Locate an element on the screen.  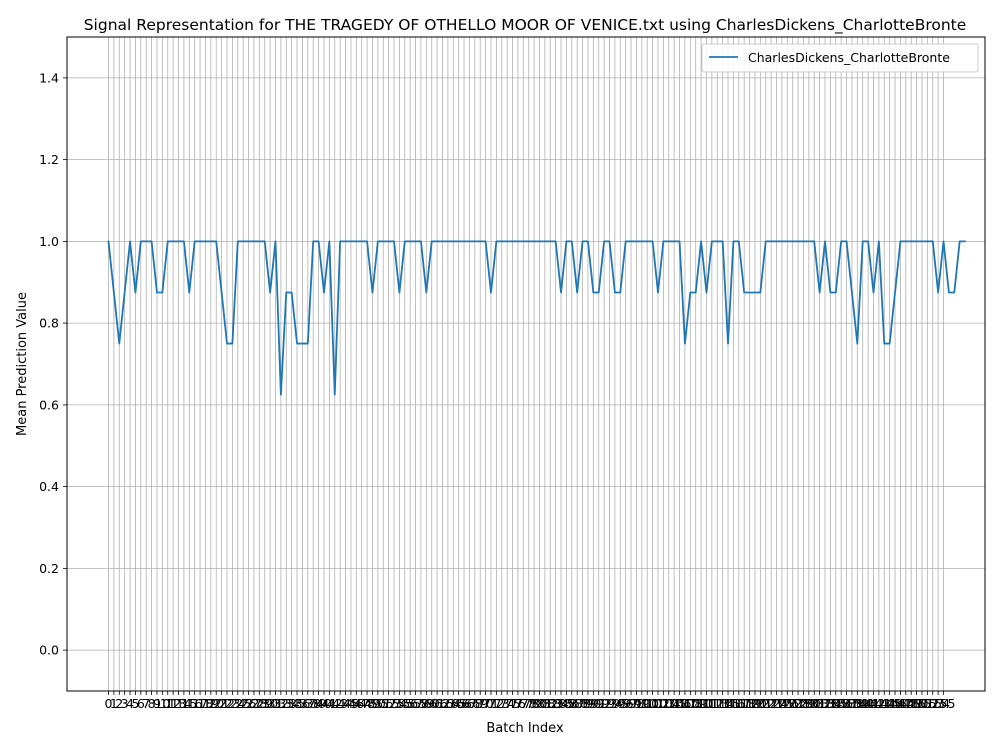
x-tick-label: 121 is located at coordinates (760, 703).